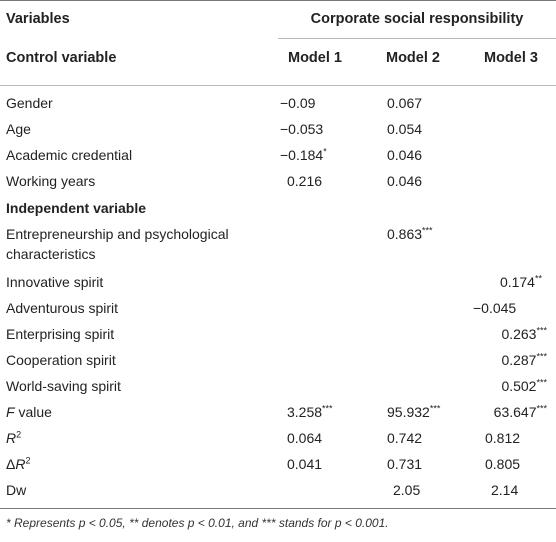 The image size is (556, 542). What do you see at coordinates (278, 85) in the screenshot?
I see `header-rule` at bounding box center [278, 85].